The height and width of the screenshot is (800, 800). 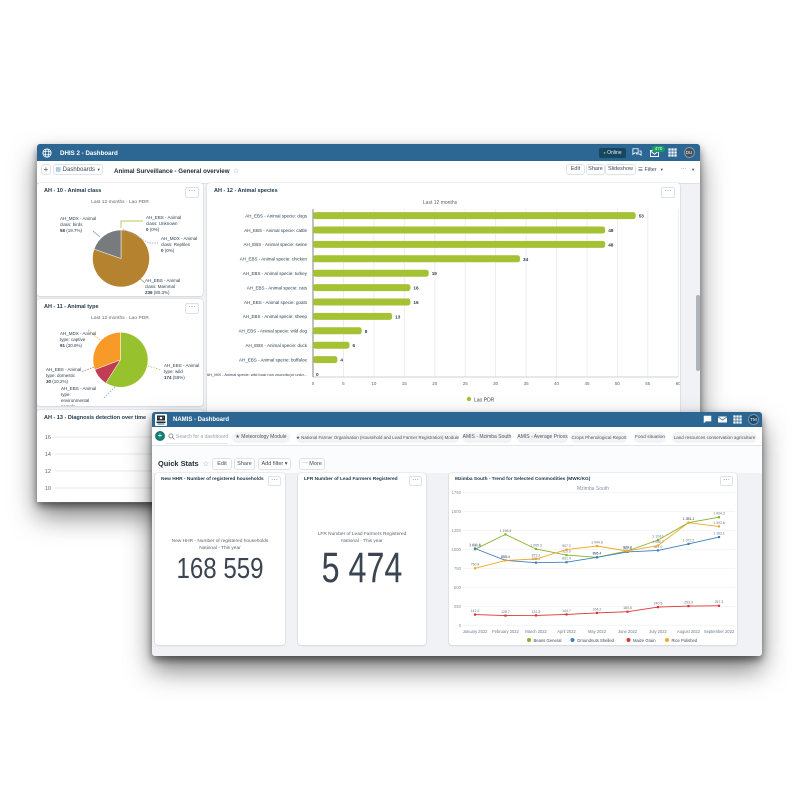 I want to click on svg-text: 20, so click(x=435, y=383).